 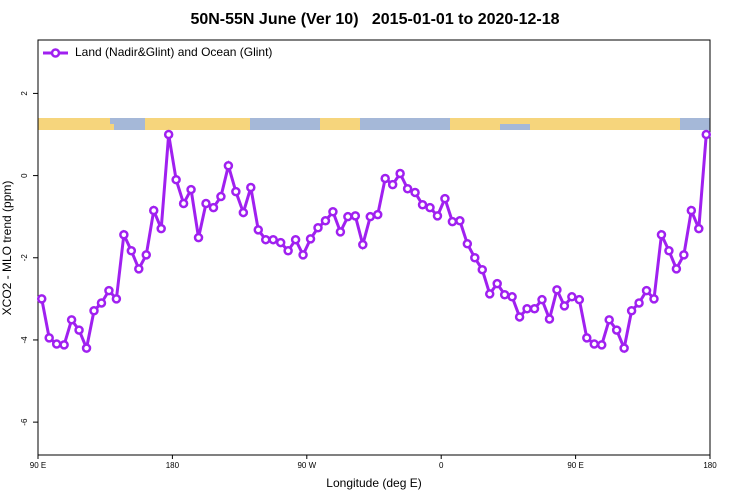 What do you see at coordinates (173, 52) in the screenshot?
I see `legend-label: Land (Nadir&Glint) and Ocean (Glint)` at bounding box center [173, 52].